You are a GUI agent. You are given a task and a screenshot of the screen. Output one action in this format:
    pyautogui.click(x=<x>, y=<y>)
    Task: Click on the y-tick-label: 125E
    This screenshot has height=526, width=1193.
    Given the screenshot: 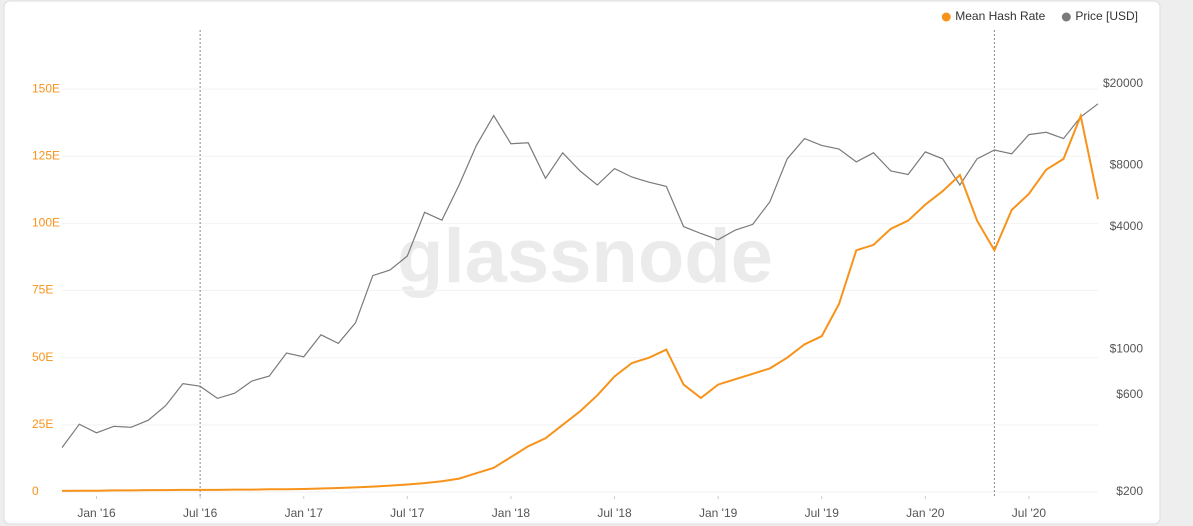 What is the action you would take?
    pyautogui.click(x=46, y=155)
    